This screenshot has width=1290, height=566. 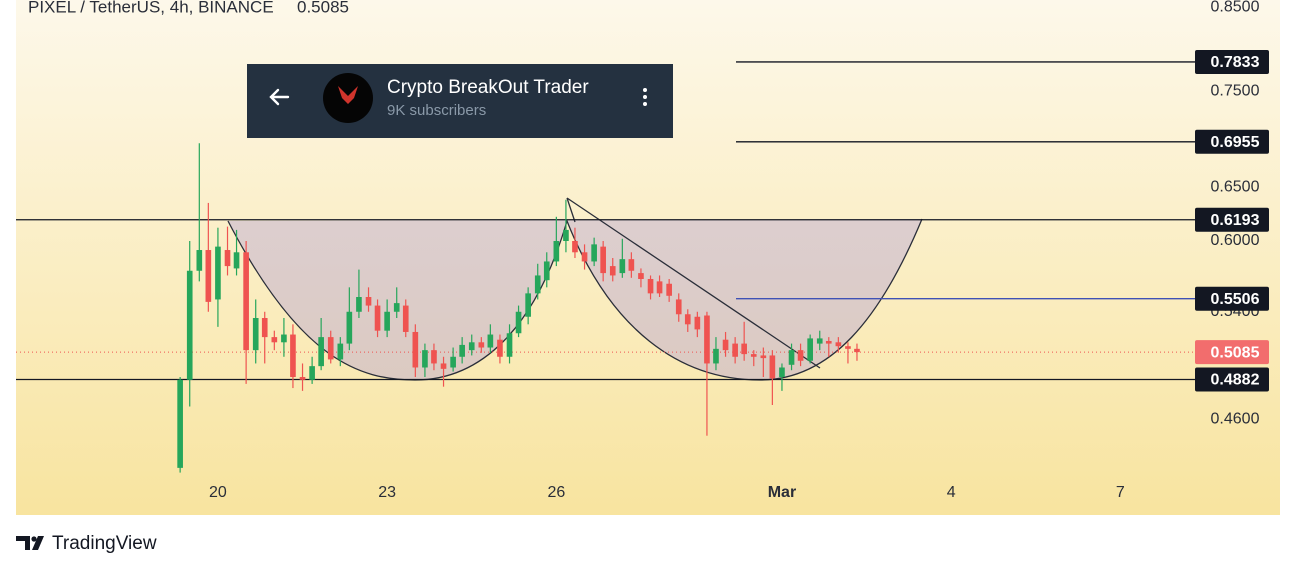 What do you see at coordinates (1235, 142) in the screenshot?
I see `level-label: 0.6955` at bounding box center [1235, 142].